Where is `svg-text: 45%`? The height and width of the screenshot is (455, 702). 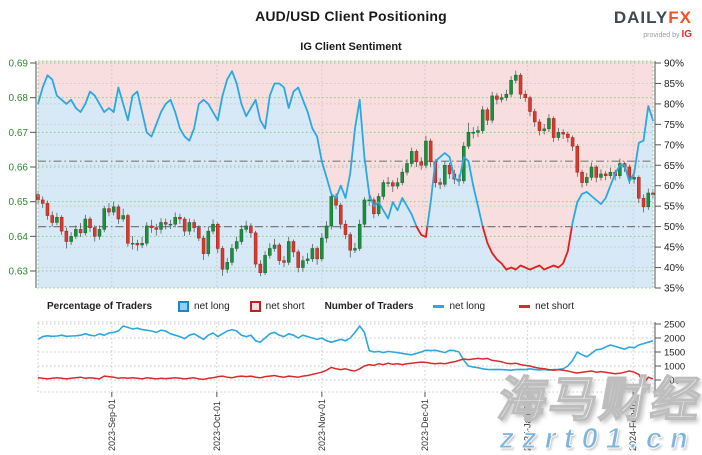
svg-text: 45% is located at coordinates (674, 248).